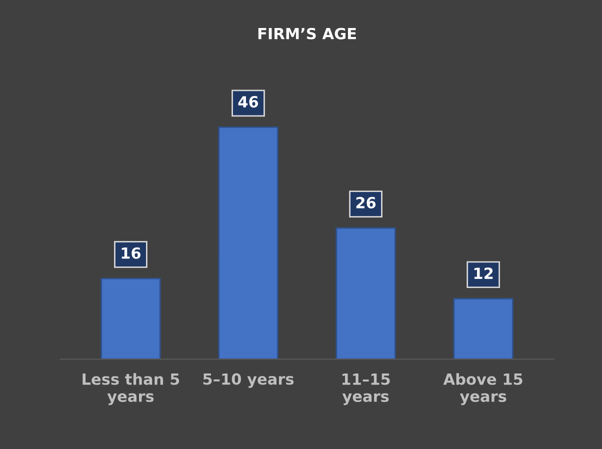 The width and height of the screenshot is (602, 449). I want to click on chart-title: FIRM’S AGE, so click(307, 34).